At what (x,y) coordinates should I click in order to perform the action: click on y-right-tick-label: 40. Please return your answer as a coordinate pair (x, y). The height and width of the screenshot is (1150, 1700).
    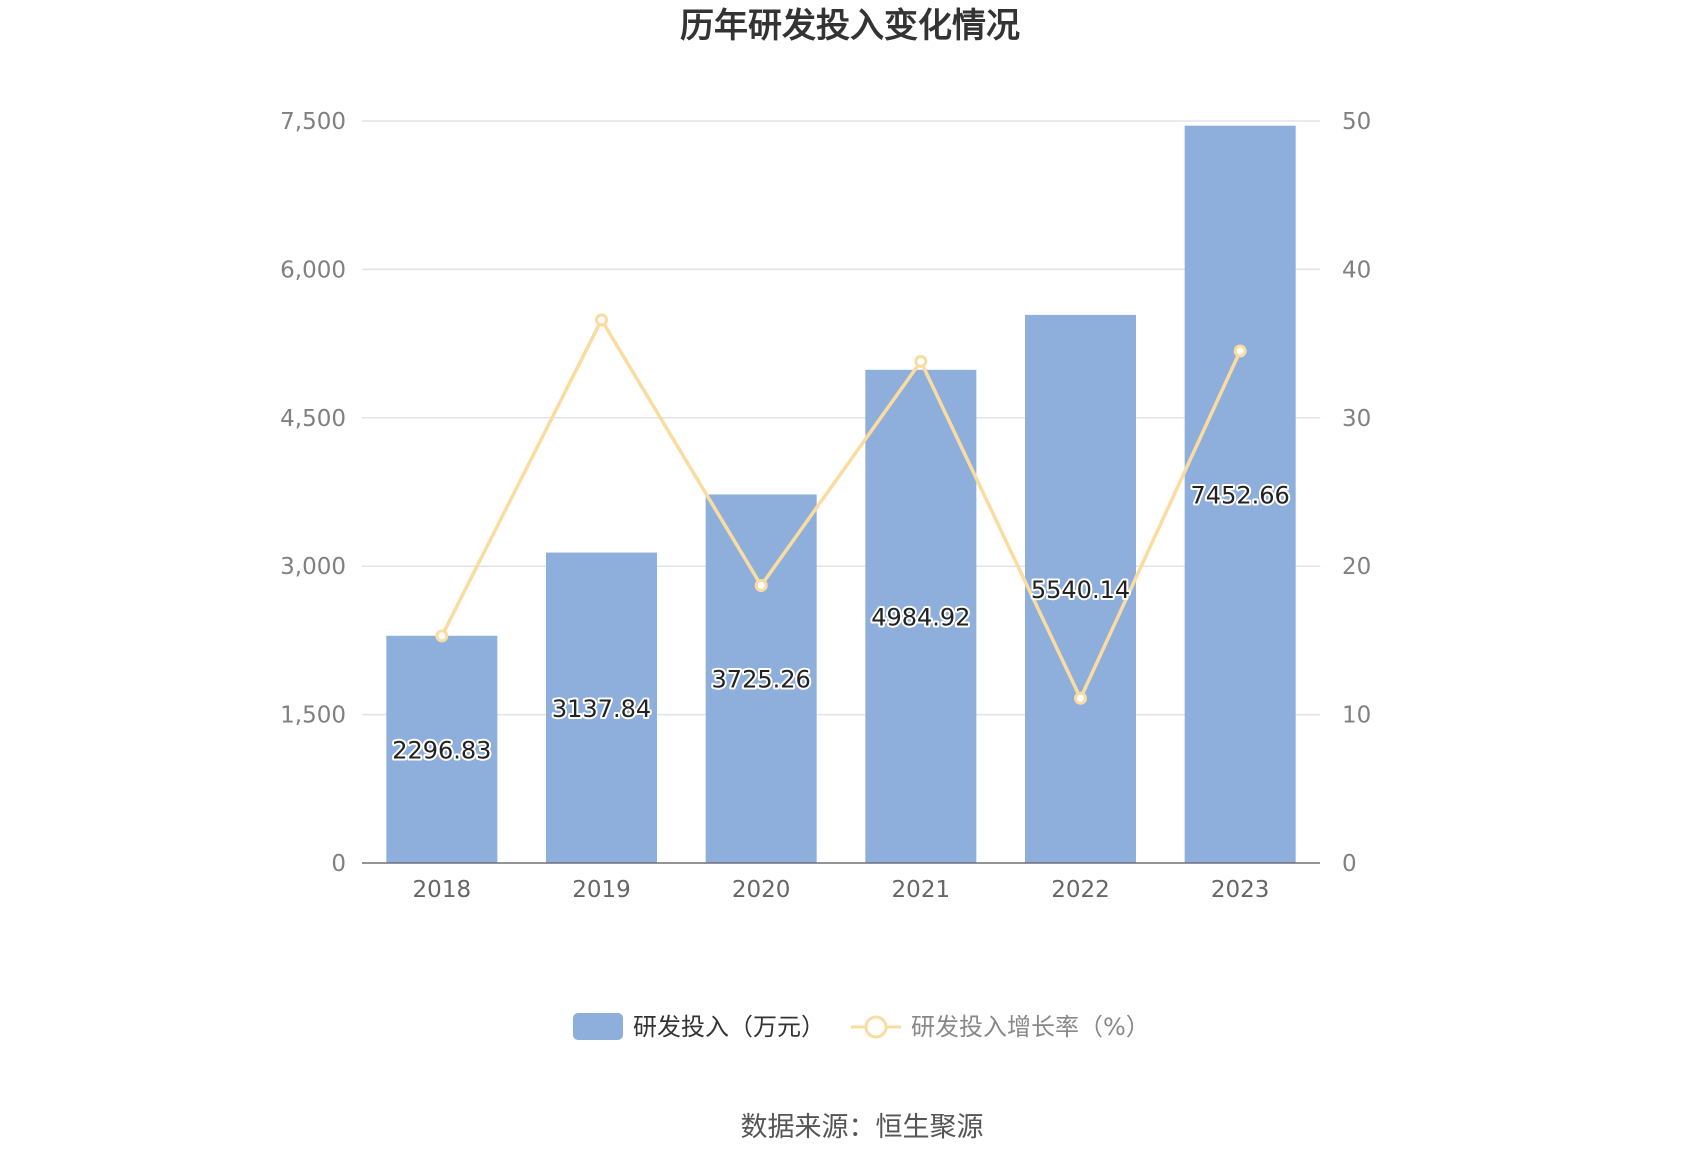
    Looking at the image, I should click on (1356, 270).